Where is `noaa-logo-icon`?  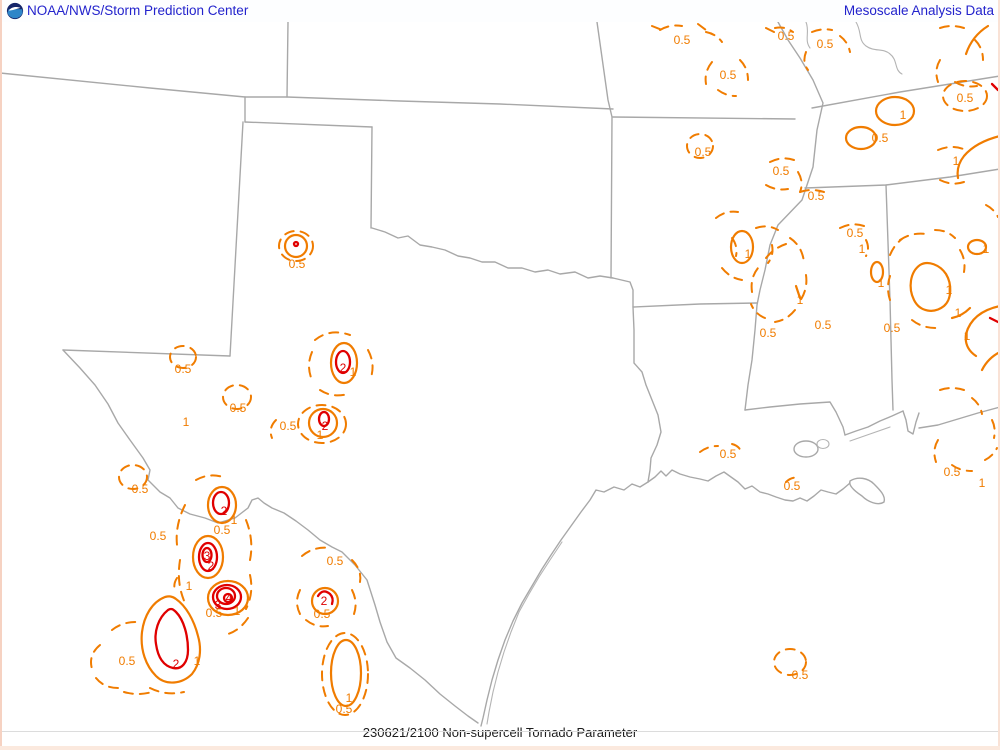
noaa-logo-icon is located at coordinates (15, 11).